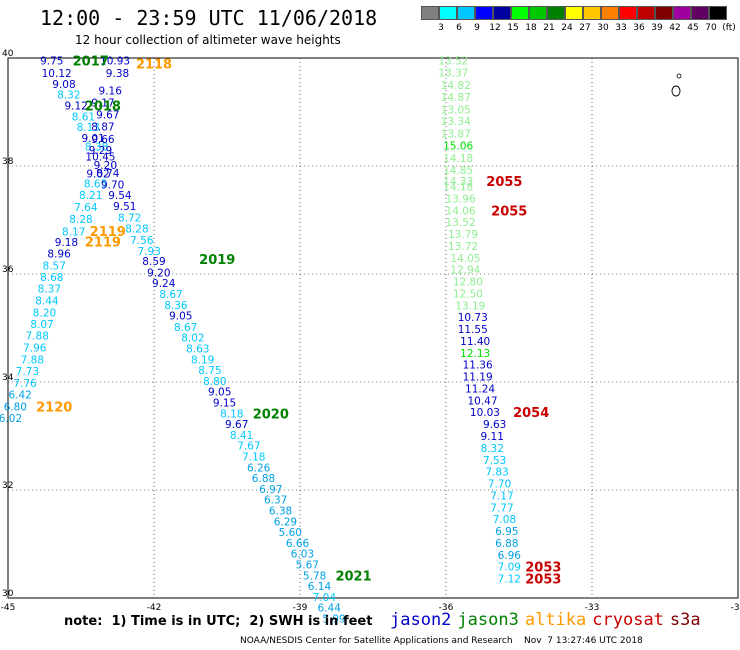 The height and width of the screenshot is (650, 740). Describe the element at coordinates (458, 146) in the screenshot. I see `swh-label-track3: 15.06` at that location.